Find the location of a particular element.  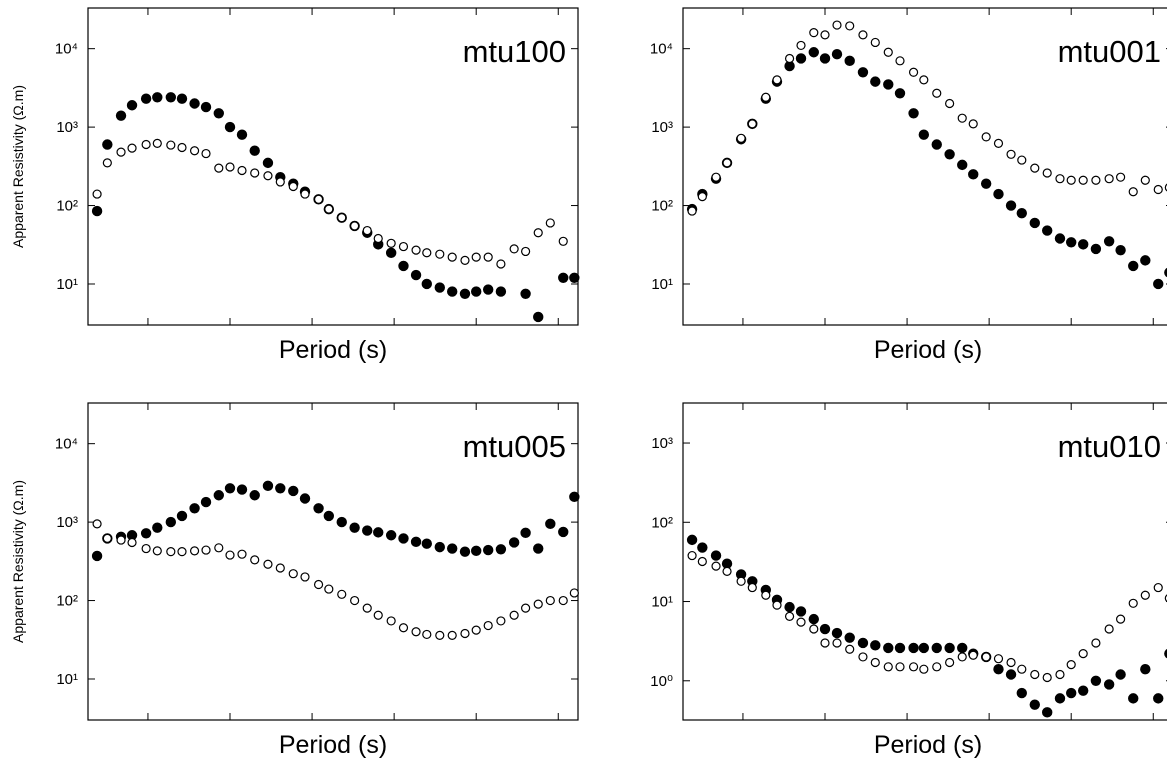

y-axis-label: Apparent Resistivity (Ω.m) is located at coordinates (18, 561).